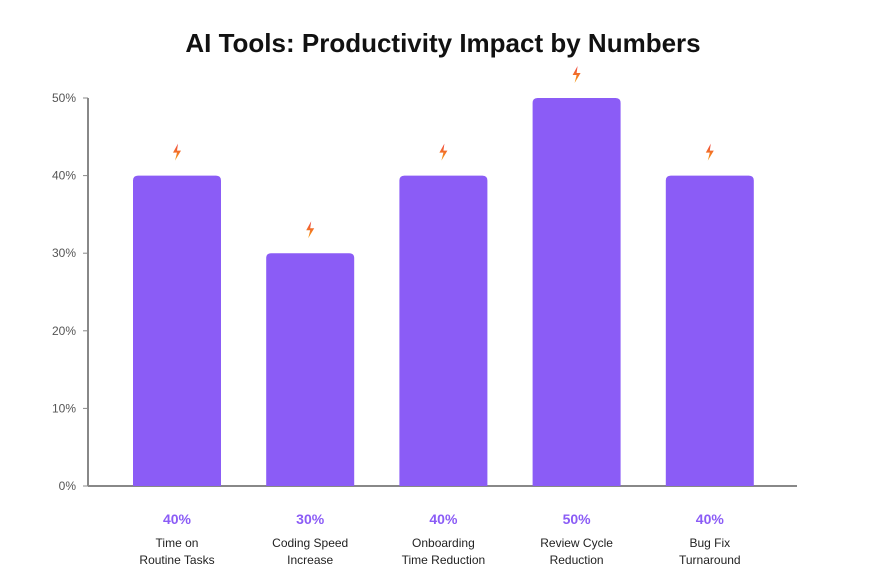  What do you see at coordinates (64, 253) in the screenshot?
I see `y-tick-label: 30%` at bounding box center [64, 253].